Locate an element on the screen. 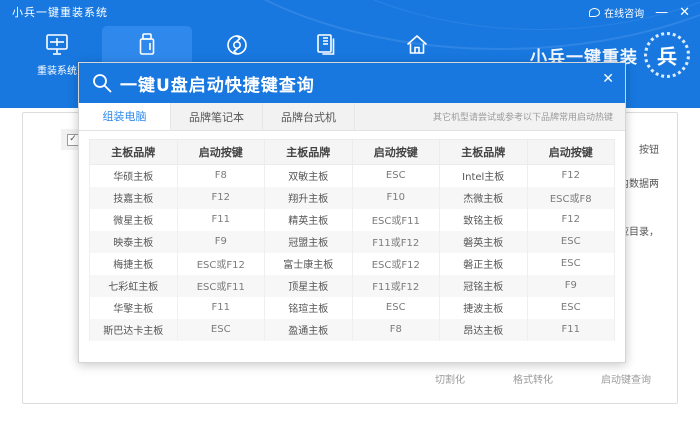 The image size is (700, 441). table-row: 华擎主板 F11 铭瑄主板 ESC 捷波主板 ESC is located at coordinates (352, 307).